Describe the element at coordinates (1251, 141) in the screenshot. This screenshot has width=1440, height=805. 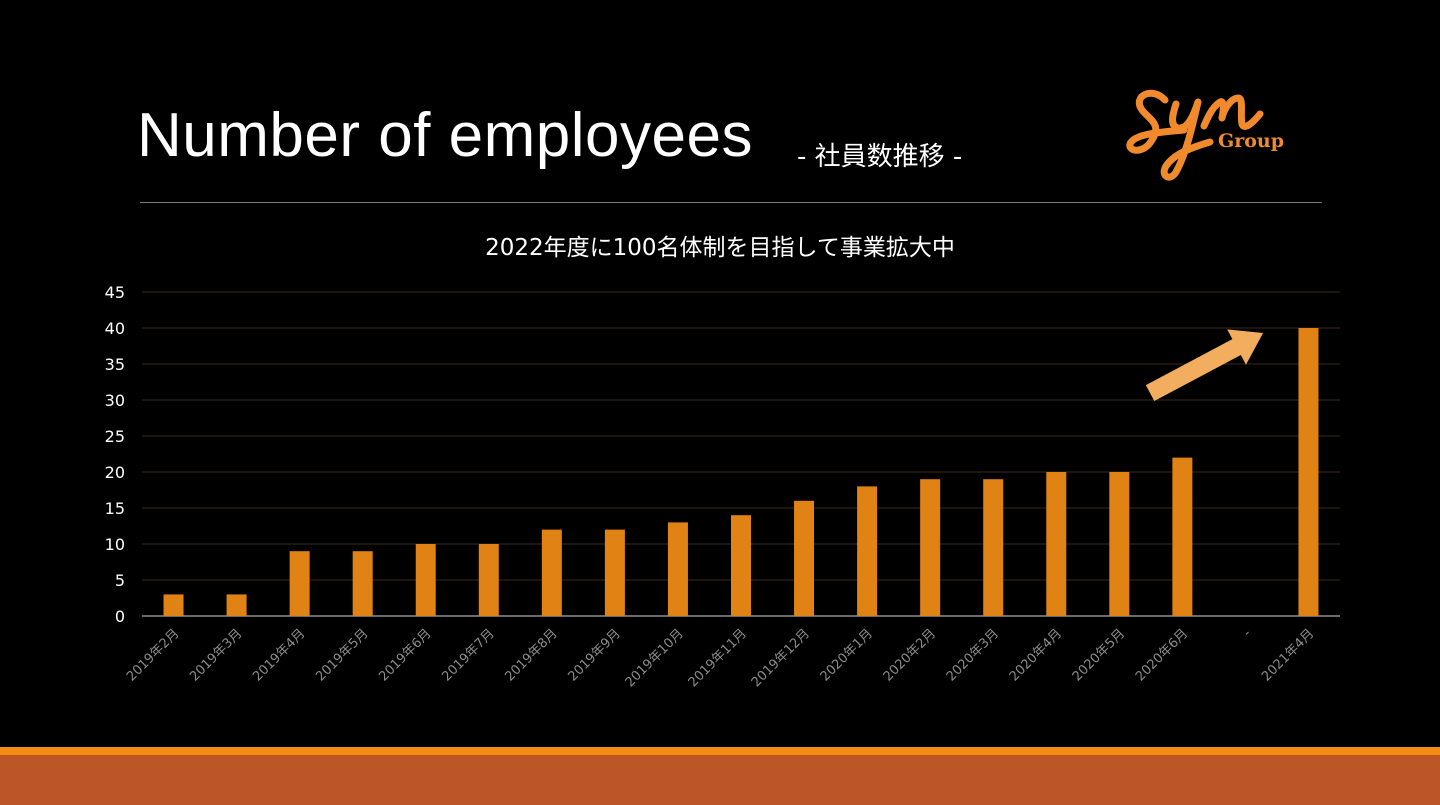
I see `logo-group-text: Group` at that location.